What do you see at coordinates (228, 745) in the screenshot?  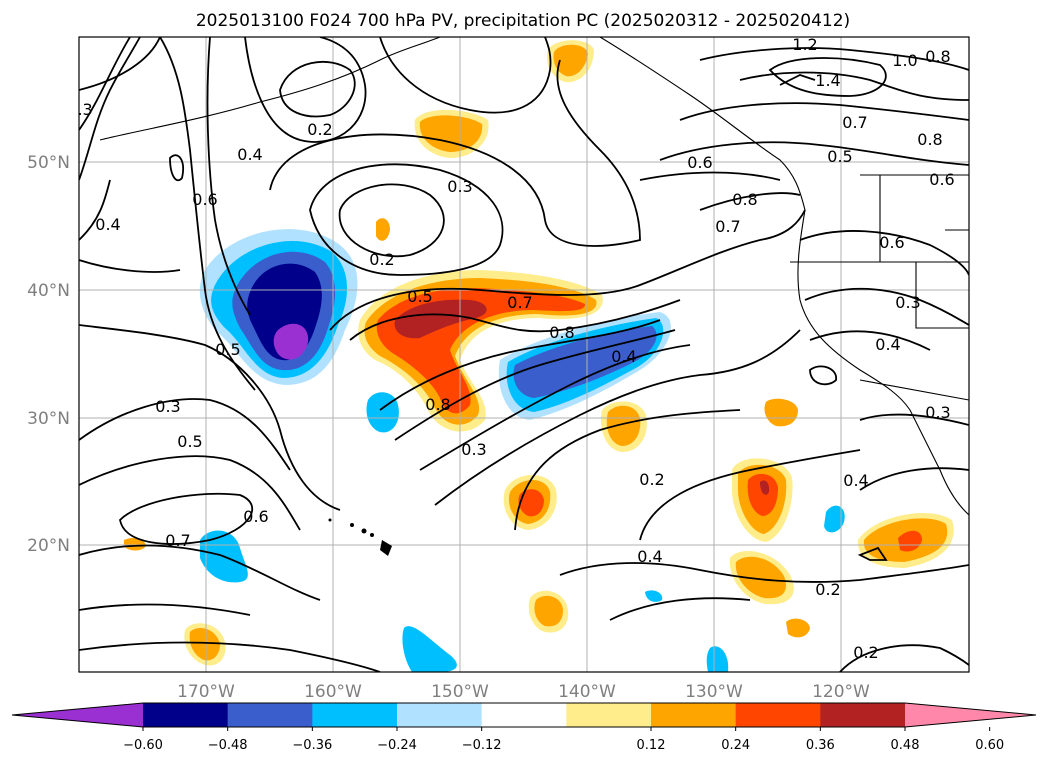 I see `colorbar-tick-label: −0.48` at bounding box center [228, 745].